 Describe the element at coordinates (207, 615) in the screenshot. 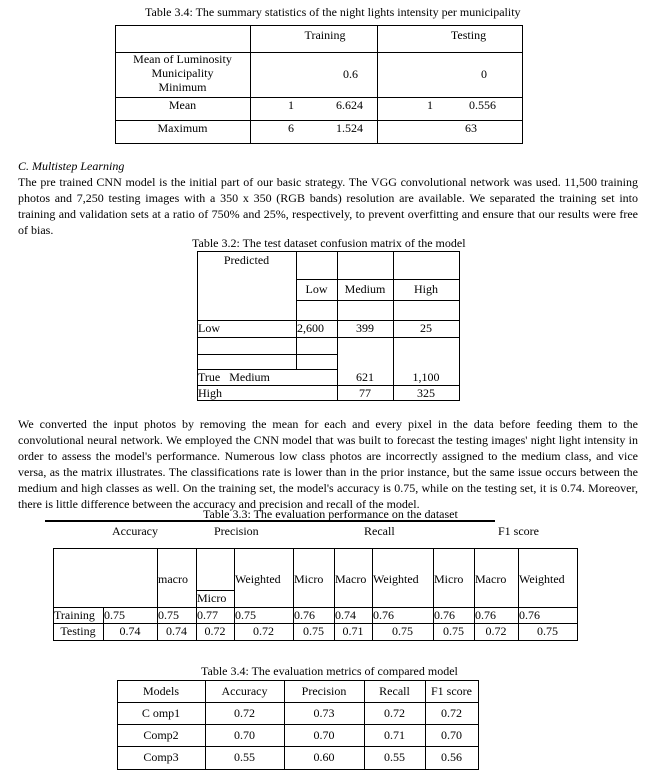

I see `cell: 0.77` at that location.